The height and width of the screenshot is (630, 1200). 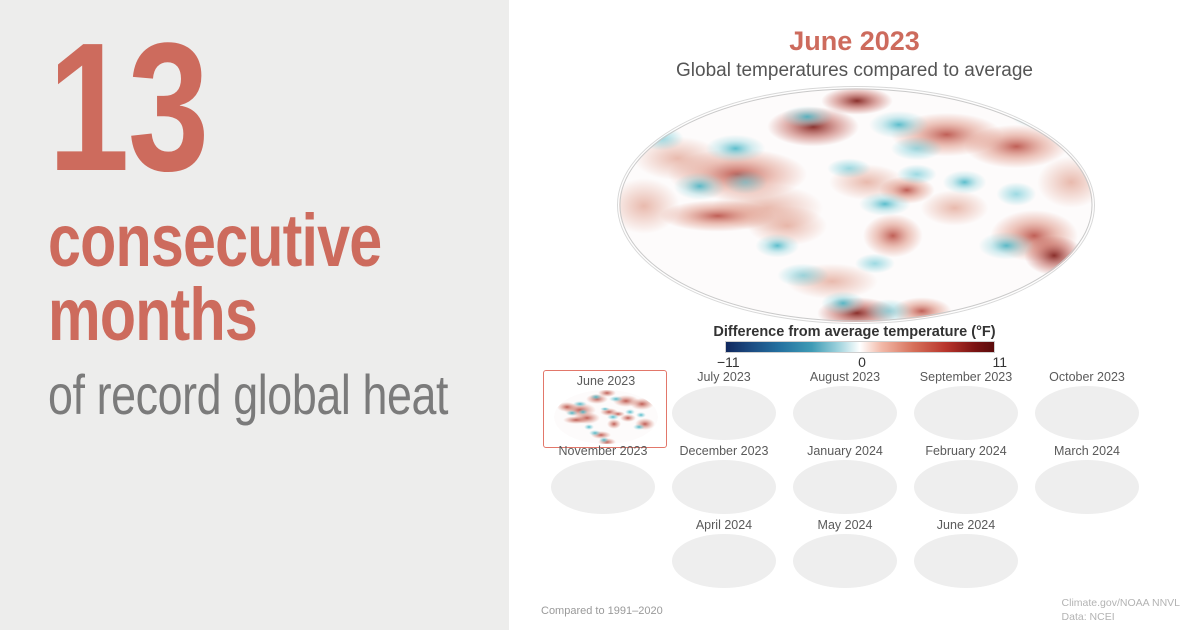 I want to click on month-cell-label: December 2023, so click(x=724, y=451).